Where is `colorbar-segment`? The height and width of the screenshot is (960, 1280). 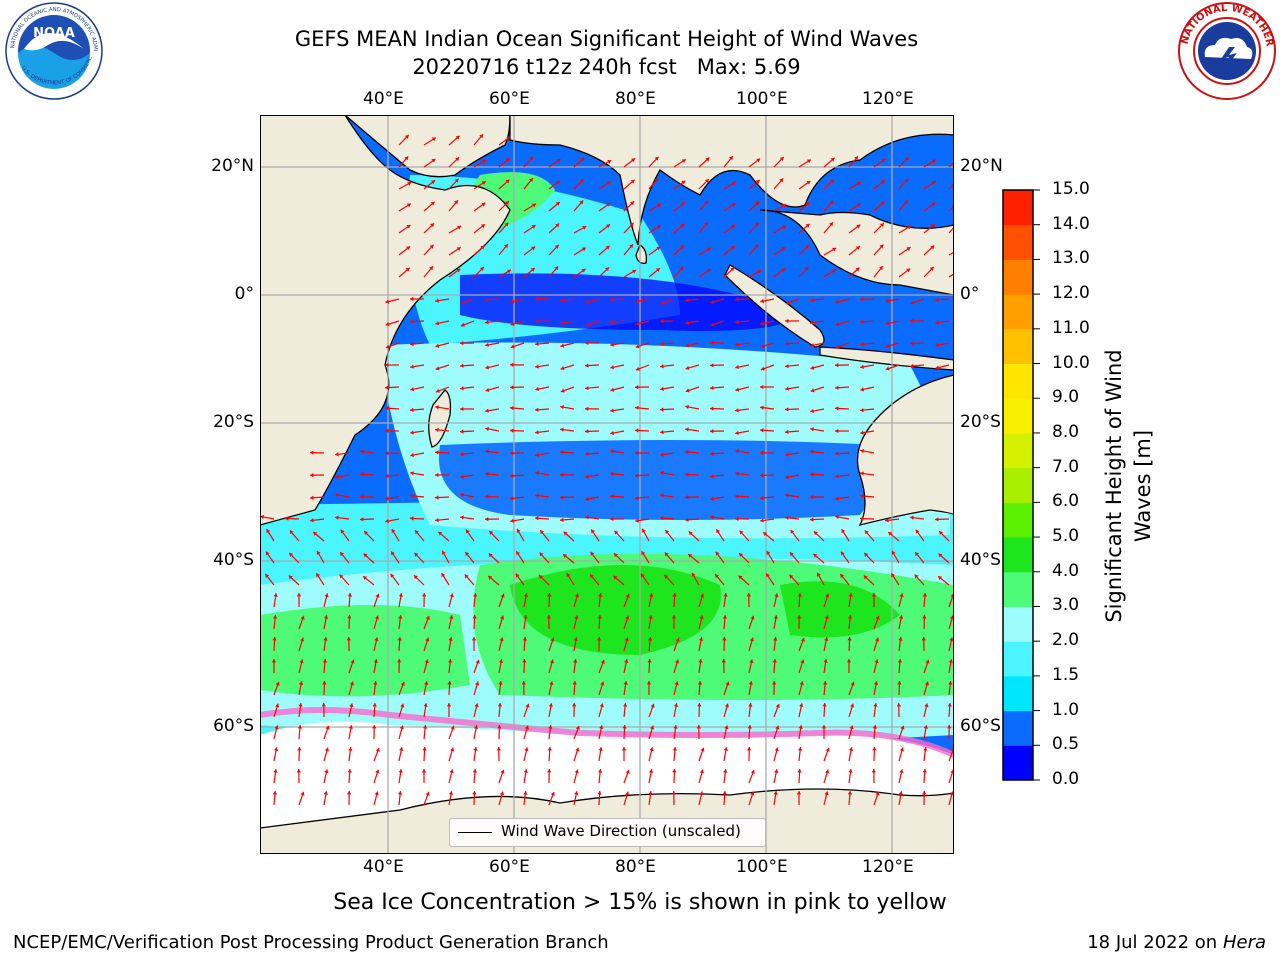
colorbar-segment is located at coordinates (1018, 624).